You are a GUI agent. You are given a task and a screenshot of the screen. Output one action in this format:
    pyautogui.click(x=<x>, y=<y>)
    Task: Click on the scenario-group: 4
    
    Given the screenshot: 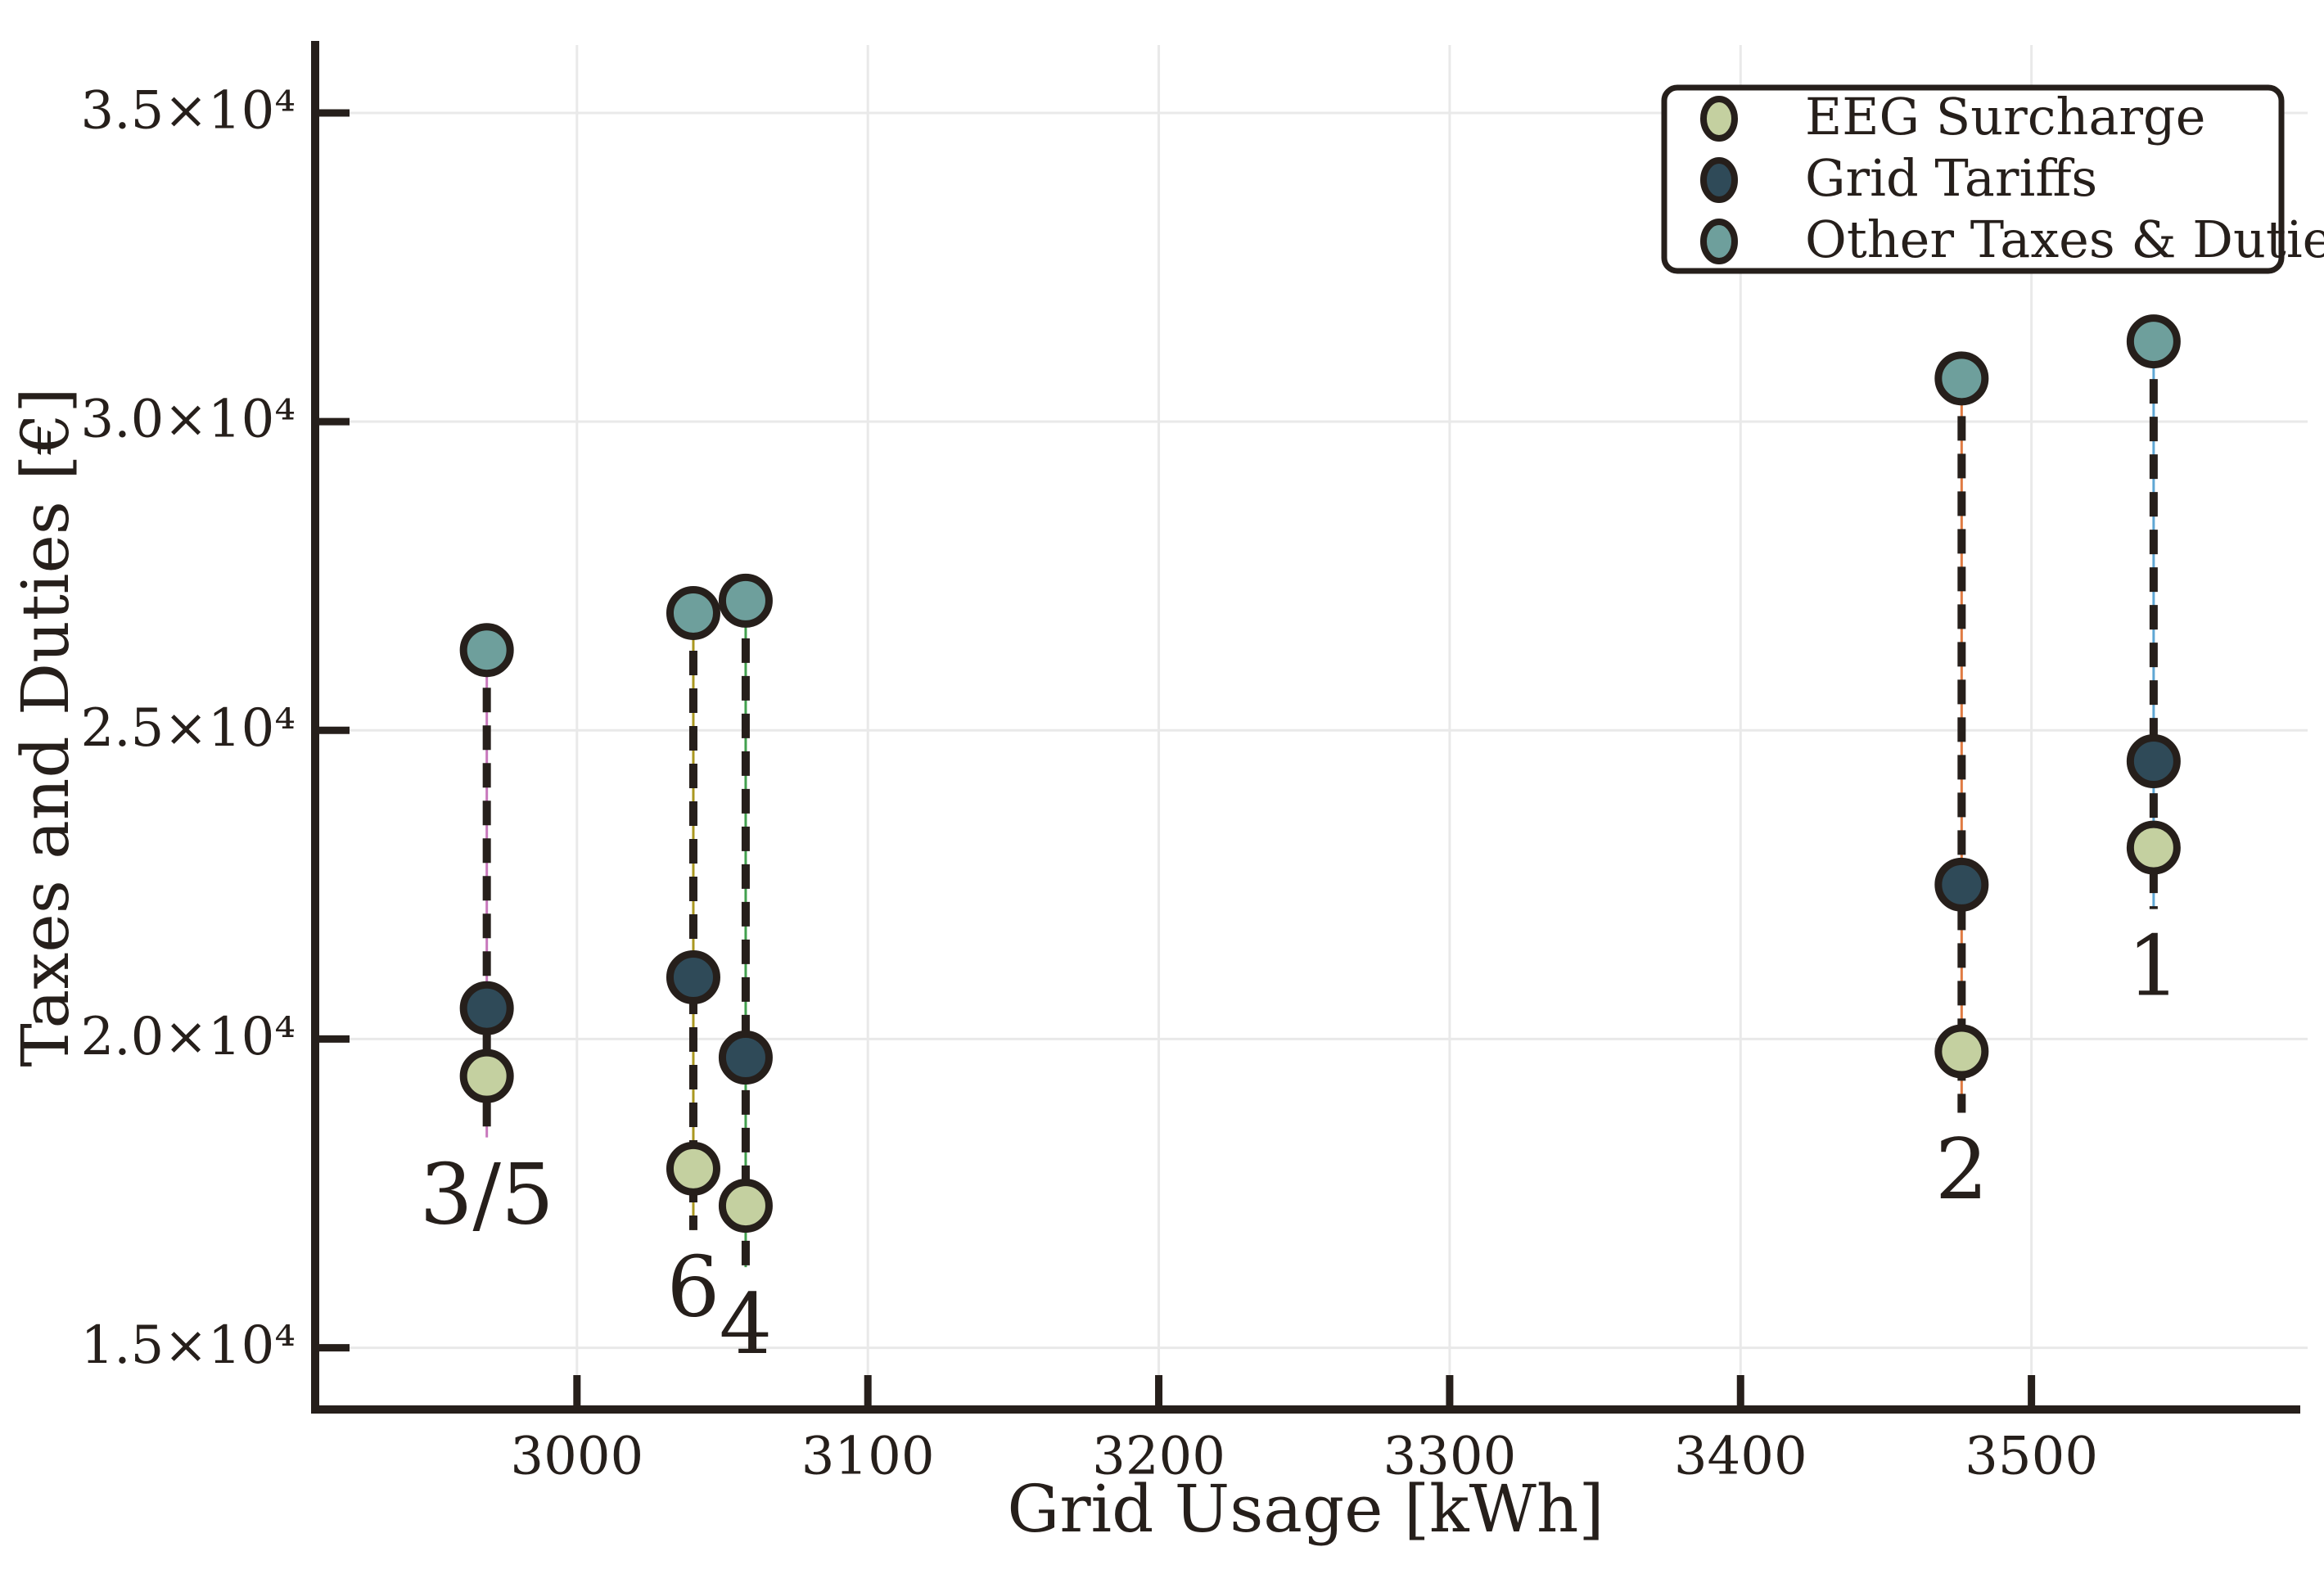 What is the action you would take?
    pyautogui.click(x=745, y=973)
    